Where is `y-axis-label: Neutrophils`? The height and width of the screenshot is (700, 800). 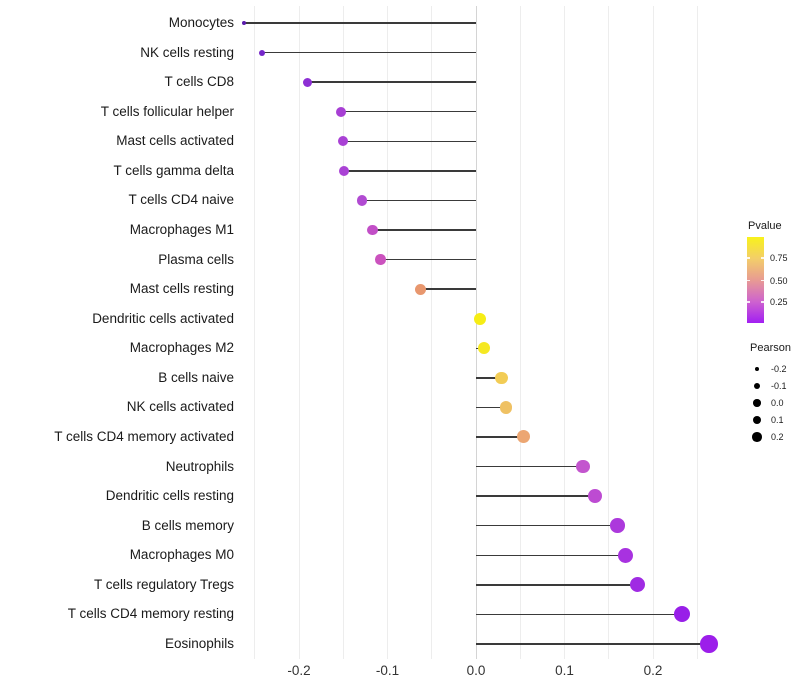
y-axis-label: Neutrophils is located at coordinates (199, 466).